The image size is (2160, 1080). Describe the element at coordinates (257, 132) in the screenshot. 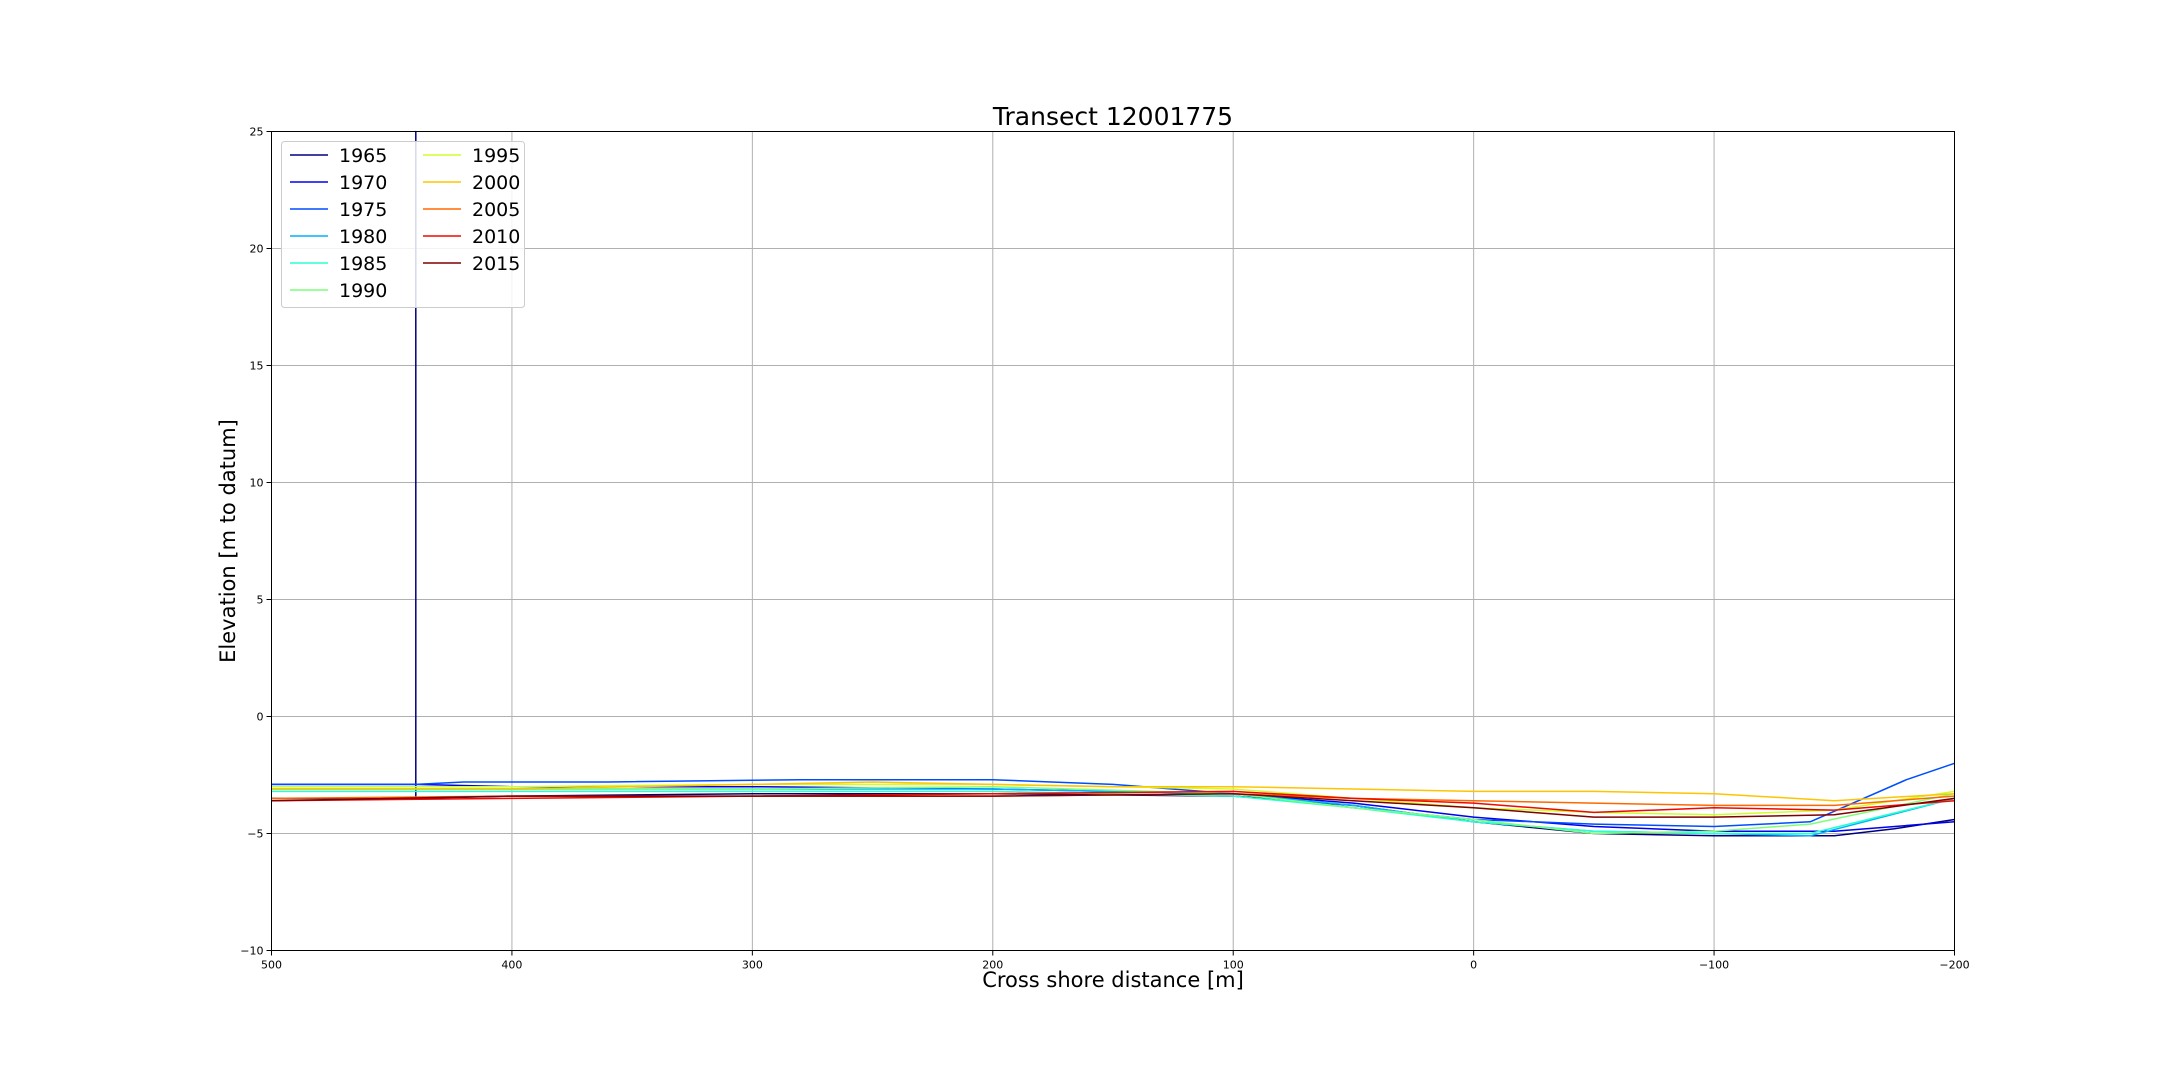

I see `y-tick-label: 25` at that location.